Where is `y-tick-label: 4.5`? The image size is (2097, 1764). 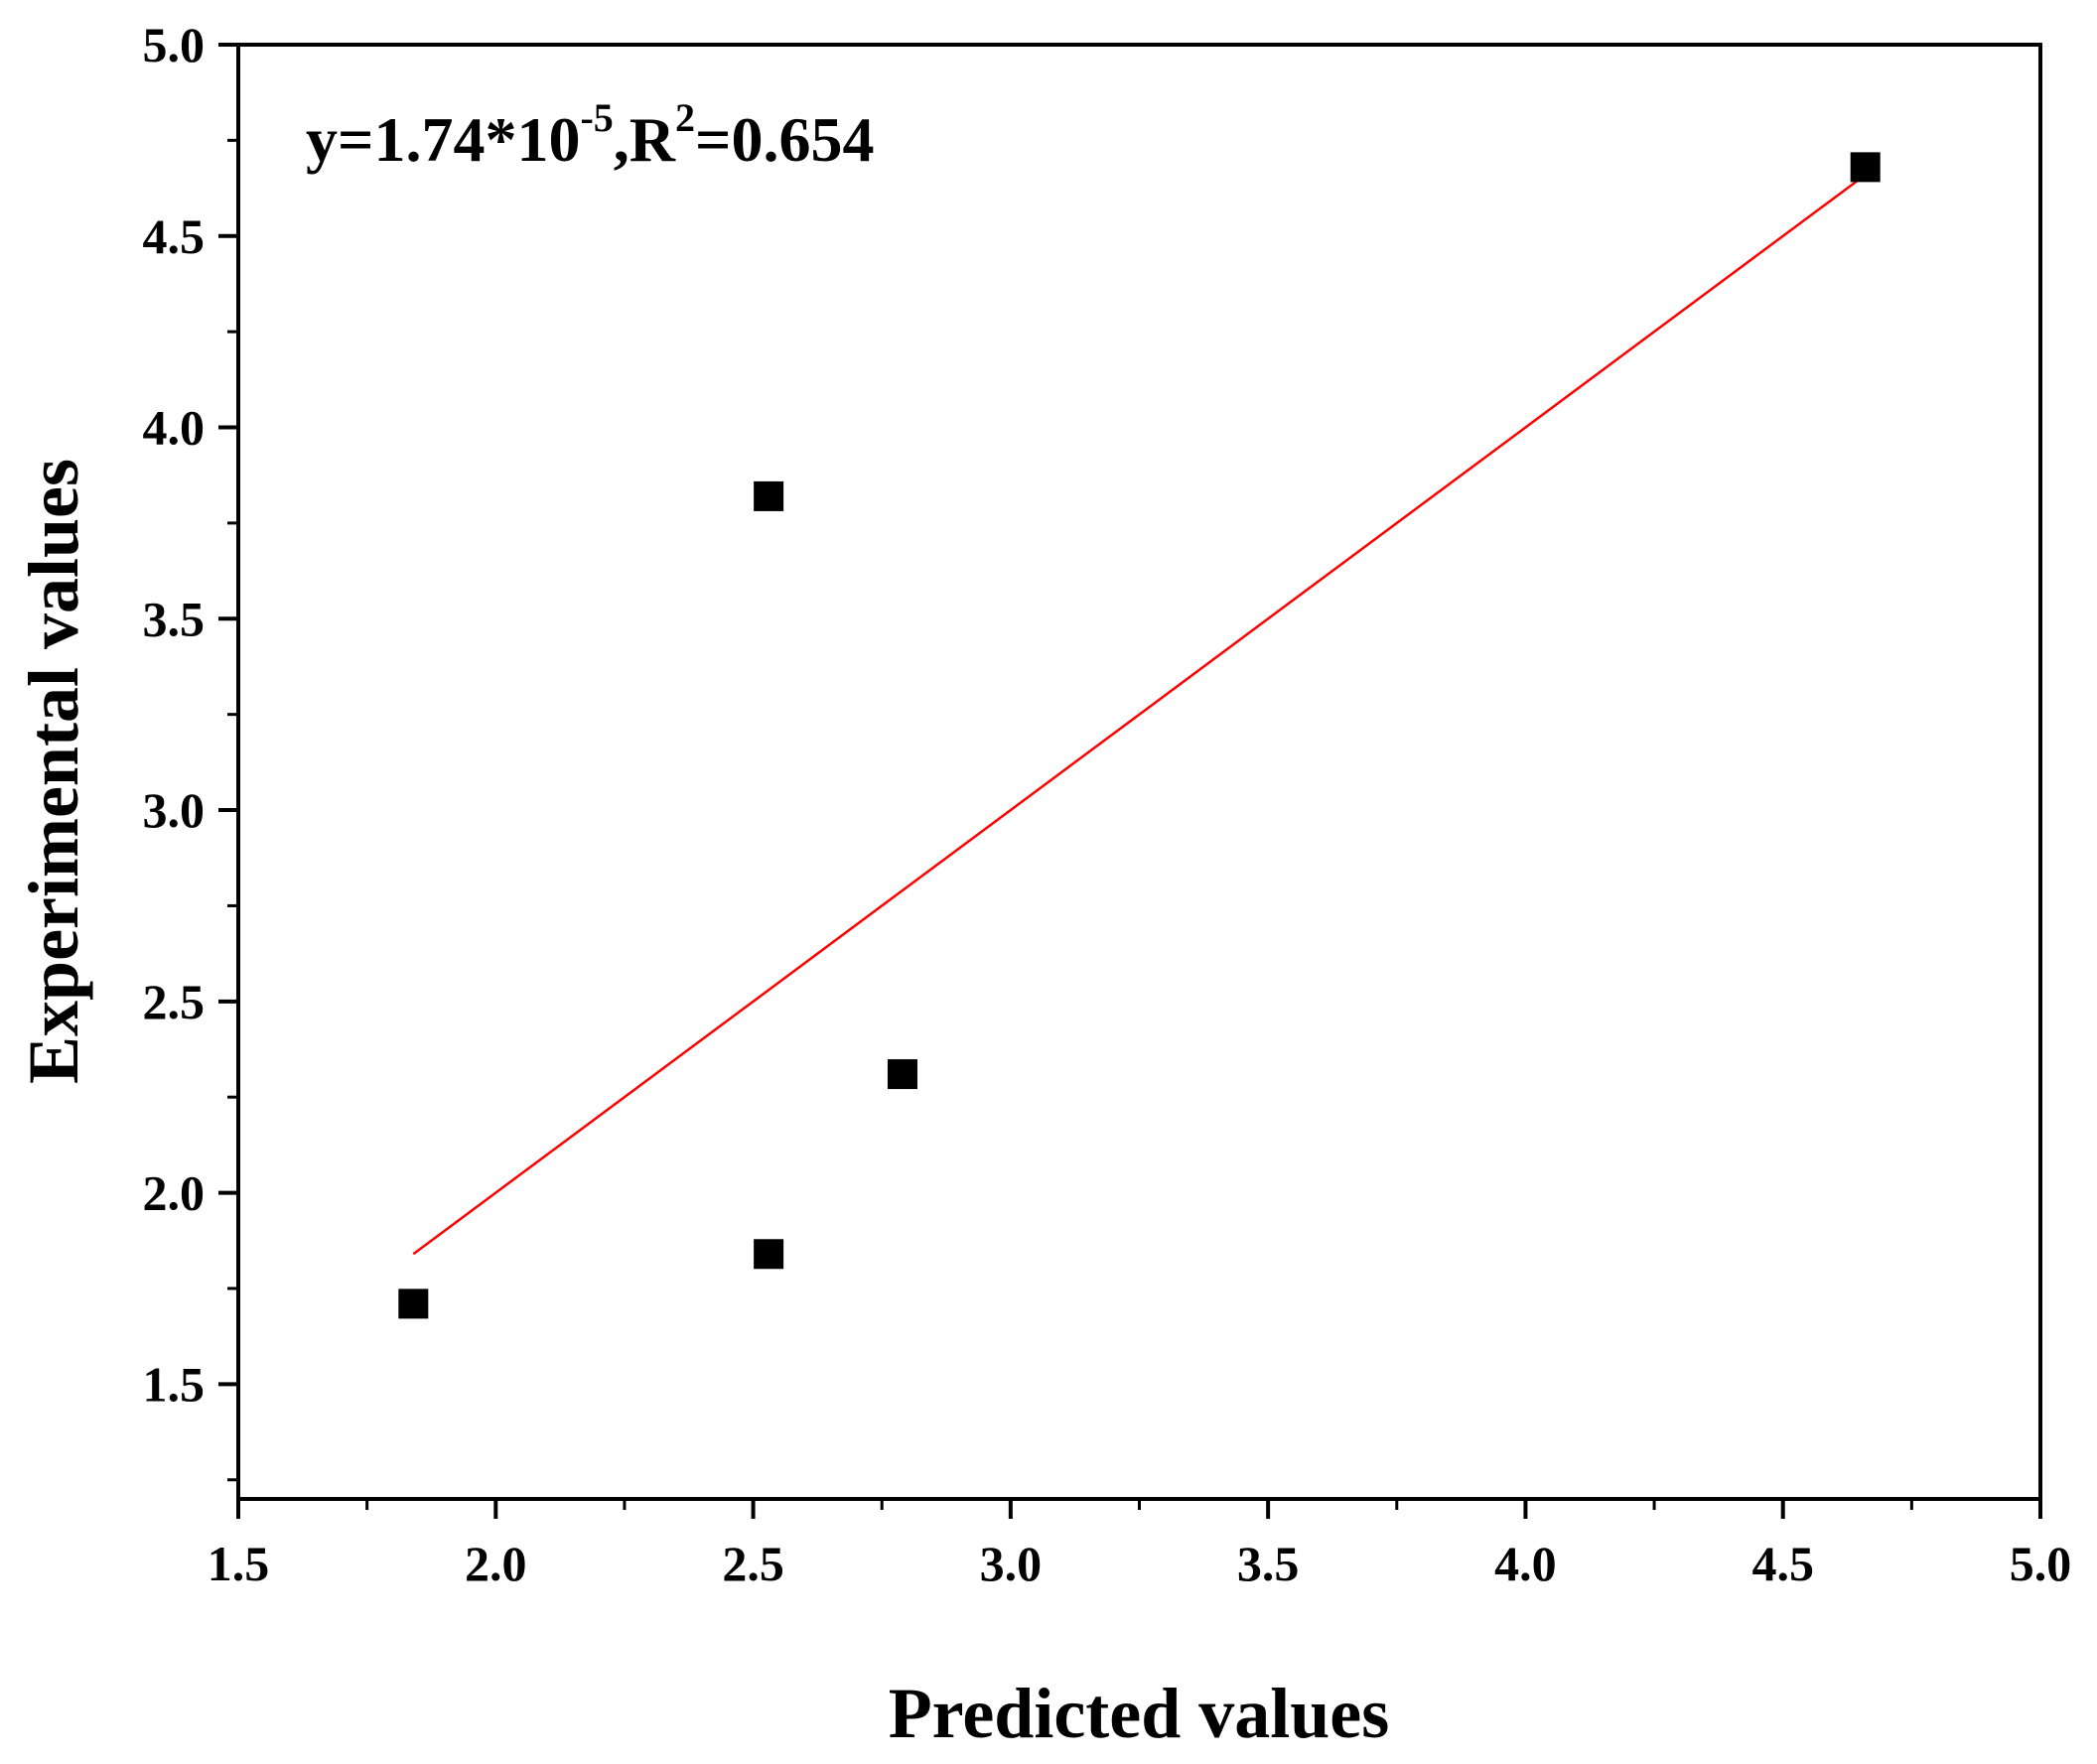 y-tick-label: 4.5 is located at coordinates (174, 236).